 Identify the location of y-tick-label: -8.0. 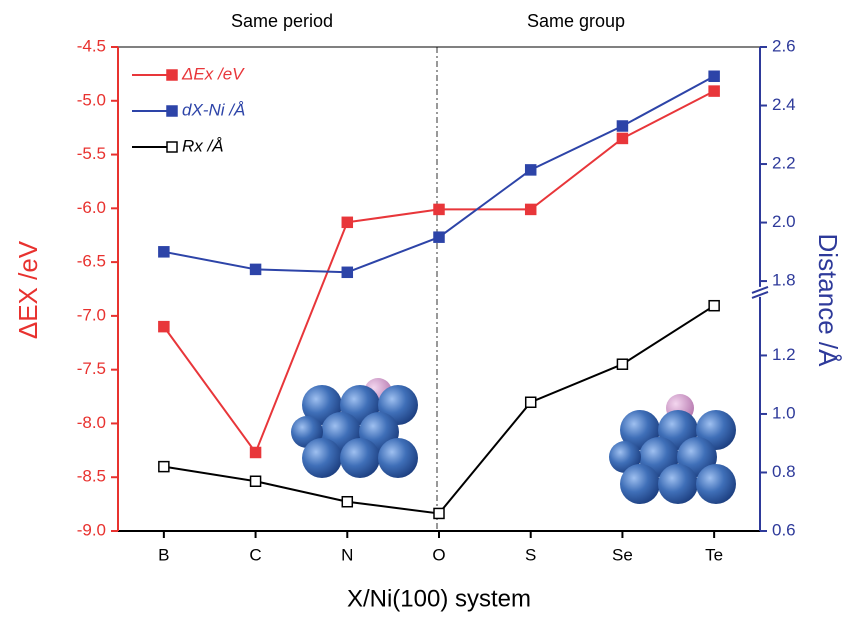
(91, 422).